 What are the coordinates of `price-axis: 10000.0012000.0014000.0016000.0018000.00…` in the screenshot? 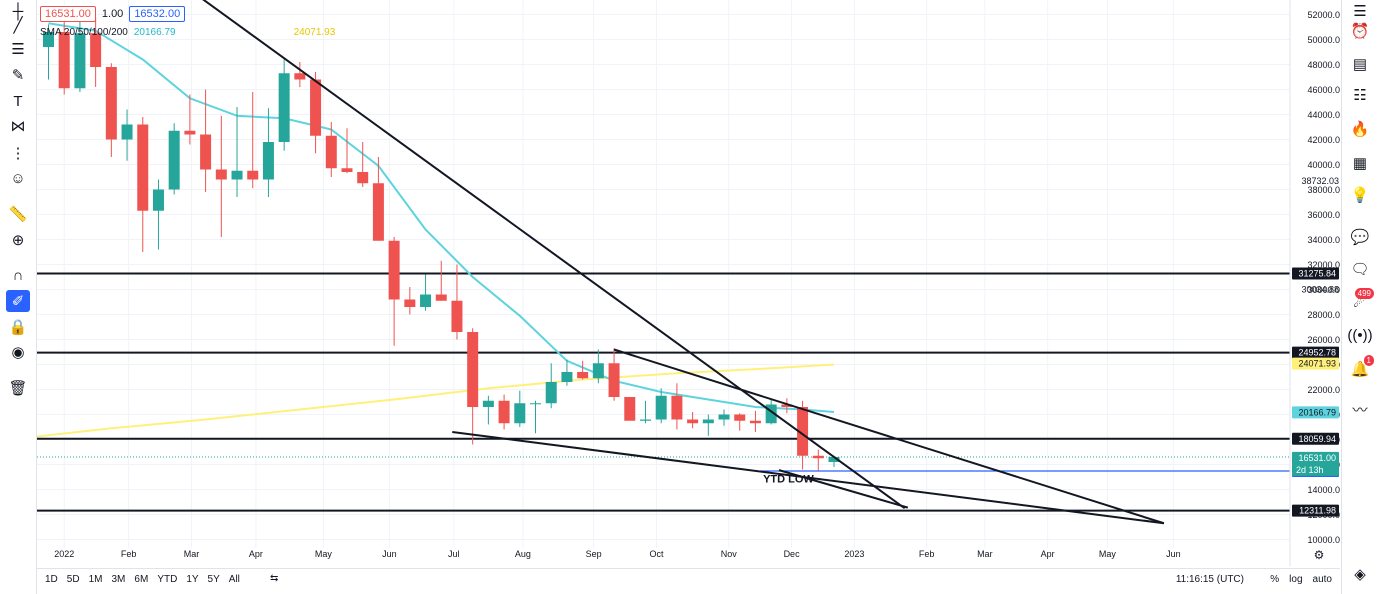 It's located at (1314, 283).